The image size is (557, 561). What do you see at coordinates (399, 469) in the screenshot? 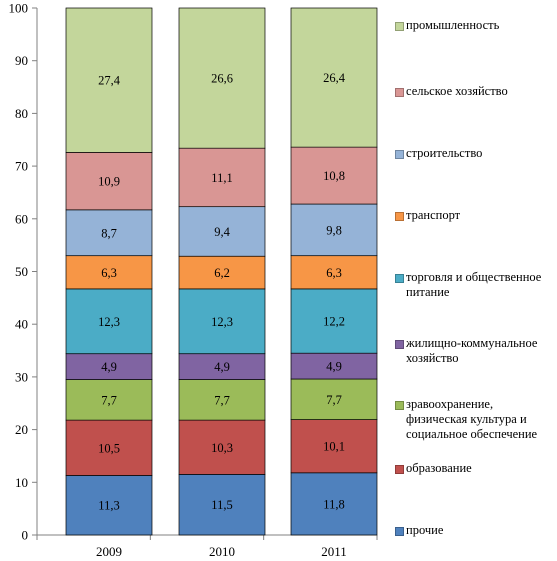
I see `legend-swatch-education` at bounding box center [399, 469].